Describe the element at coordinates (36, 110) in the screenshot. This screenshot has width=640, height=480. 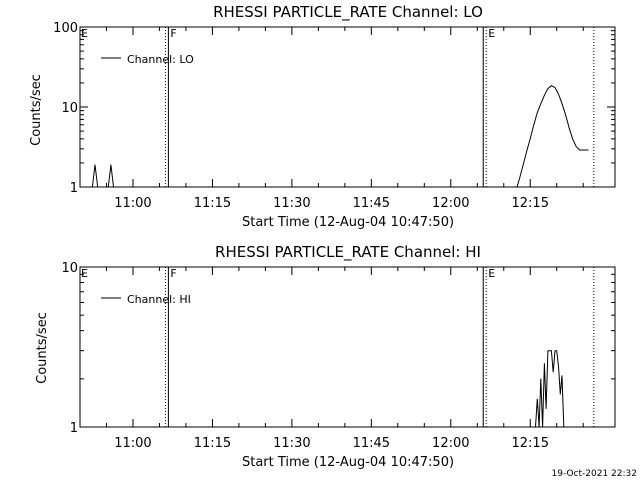
I see `y-axis-label-lo: Counts/sec` at that location.